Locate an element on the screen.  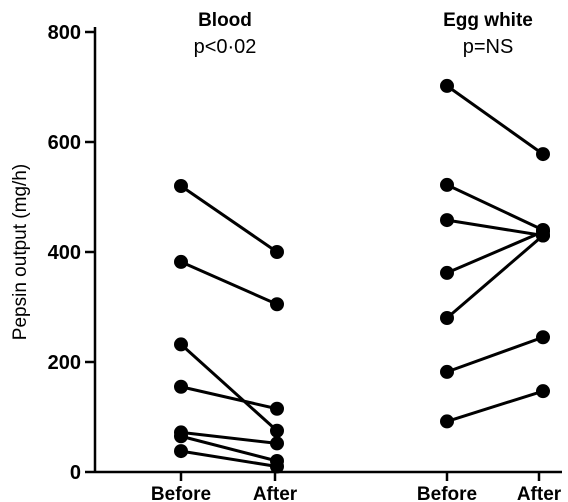
panel-title-egg-white: Egg white is located at coordinates (488, 20).